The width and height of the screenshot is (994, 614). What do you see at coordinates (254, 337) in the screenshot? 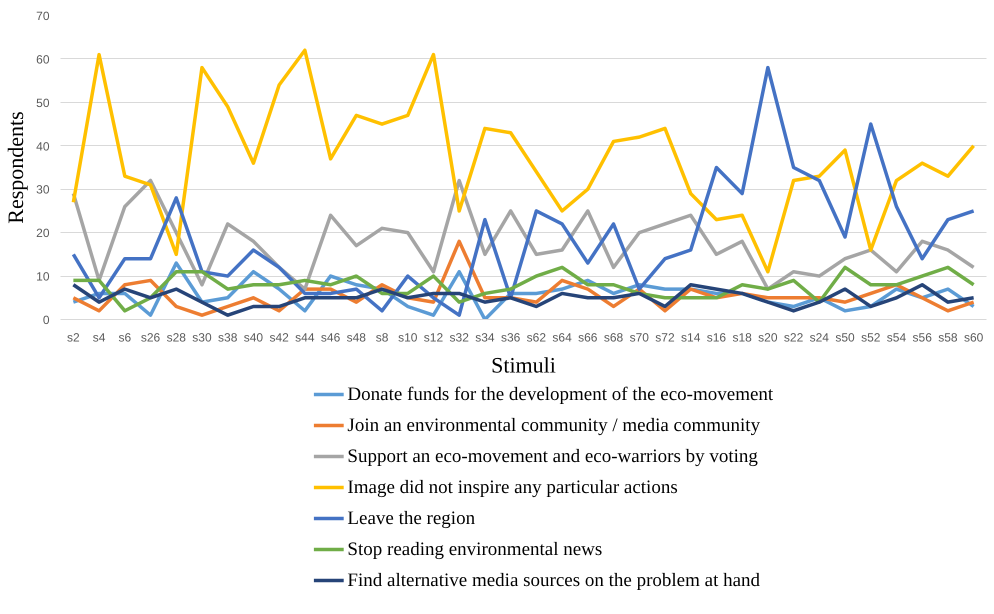
I see `x-tick-label: s40` at bounding box center [254, 337].